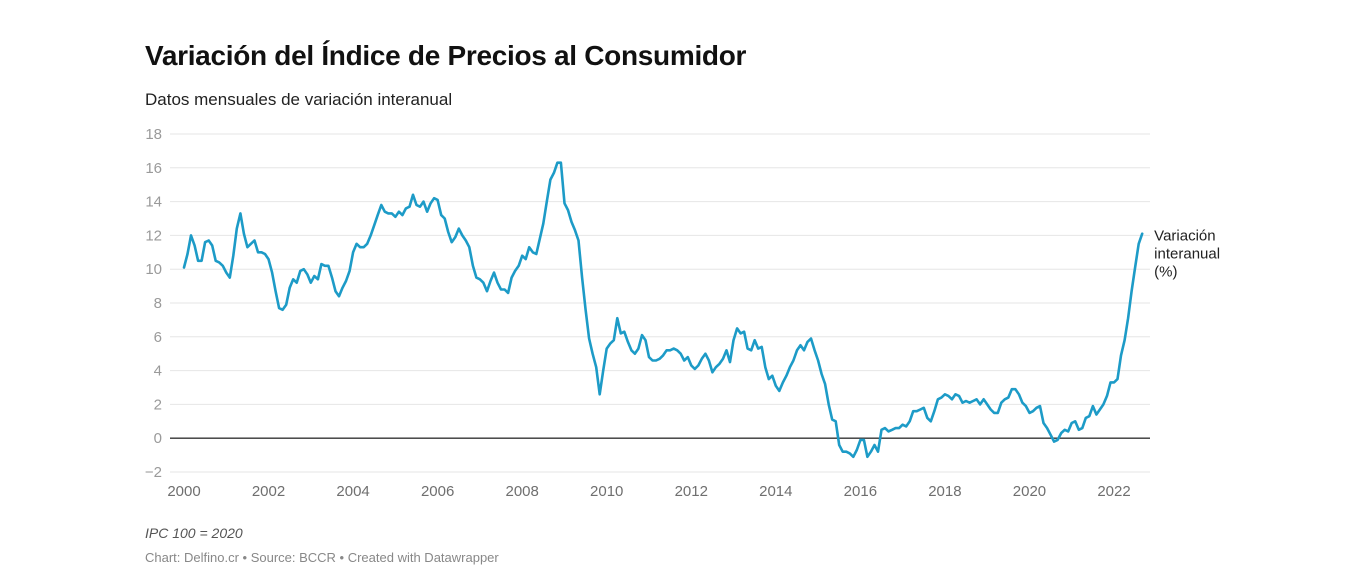 Image resolution: width=1355 pixels, height=579 pixels. What do you see at coordinates (521, 491) in the screenshot?
I see `x-tick-label: 2008` at bounding box center [521, 491].